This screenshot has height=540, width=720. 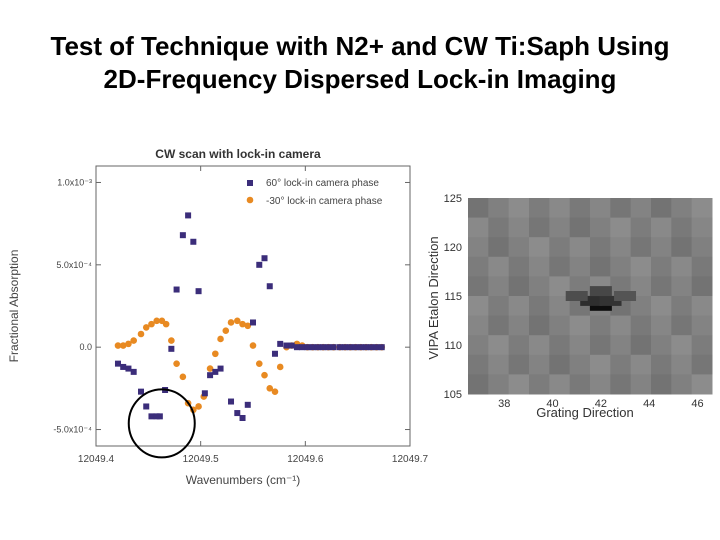 What do you see at coordinates (585, 412) in the screenshot?
I see `heatmap-x-axis-label: Grating Direction` at bounding box center [585, 412].